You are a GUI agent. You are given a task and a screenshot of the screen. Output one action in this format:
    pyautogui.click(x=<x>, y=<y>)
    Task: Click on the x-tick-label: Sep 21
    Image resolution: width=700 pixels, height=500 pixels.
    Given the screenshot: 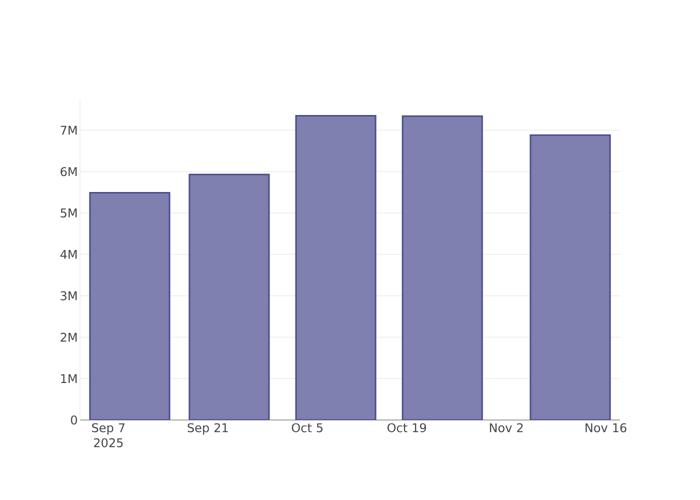 What is the action you would take?
    pyautogui.click(x=208, y=429)
    